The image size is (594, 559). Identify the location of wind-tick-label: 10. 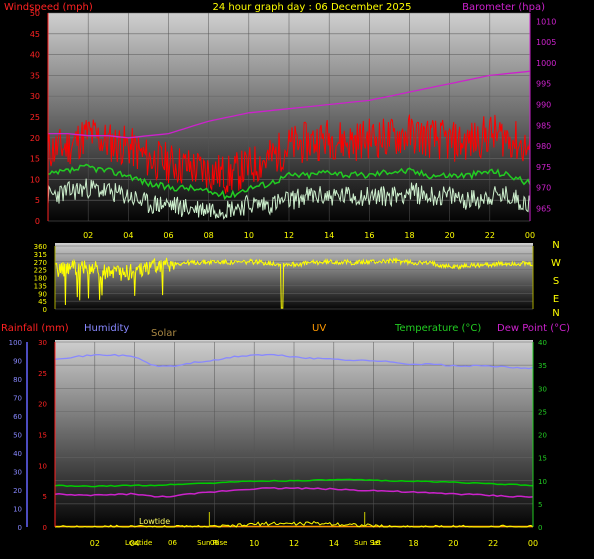
(35, 179).